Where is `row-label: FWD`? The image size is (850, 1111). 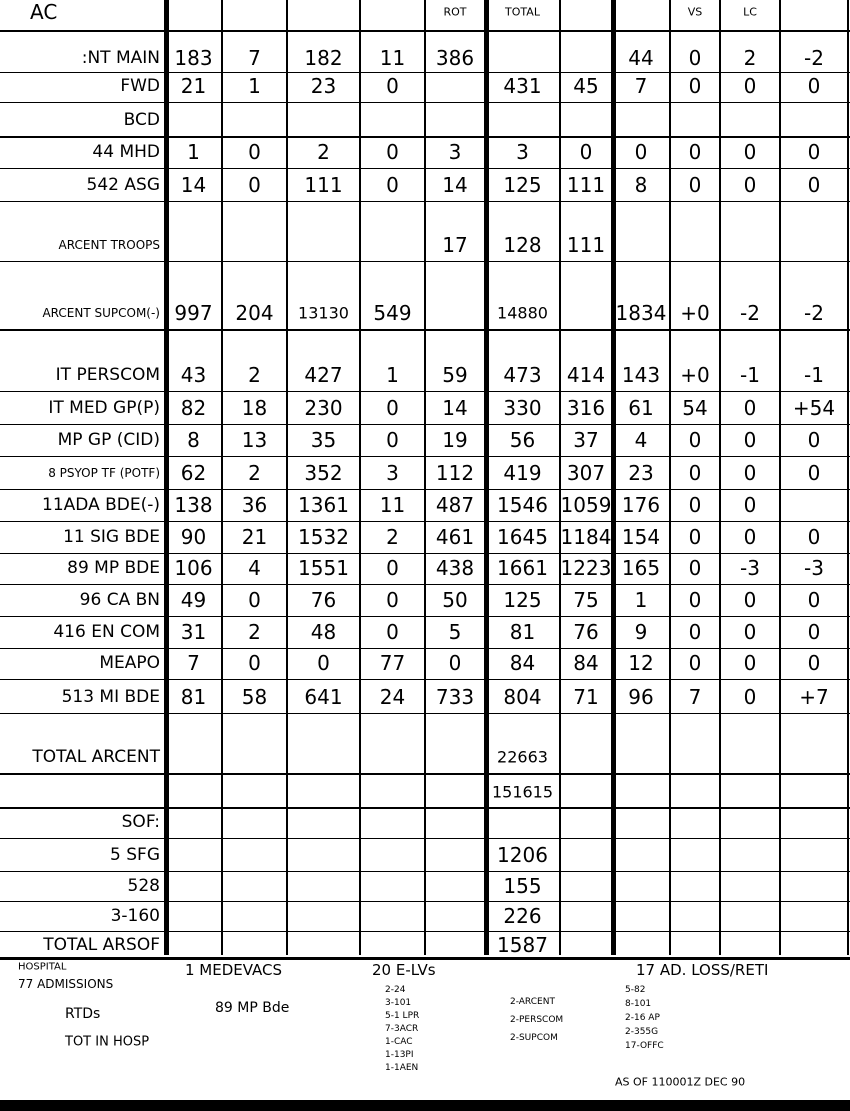 row-label: FWD is located at coordinates (140, 86).